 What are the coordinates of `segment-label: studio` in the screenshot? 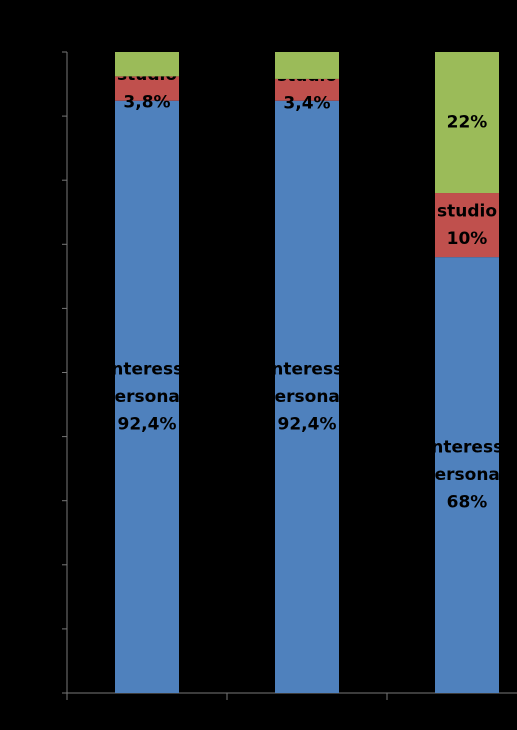 It's located at (467, 211).